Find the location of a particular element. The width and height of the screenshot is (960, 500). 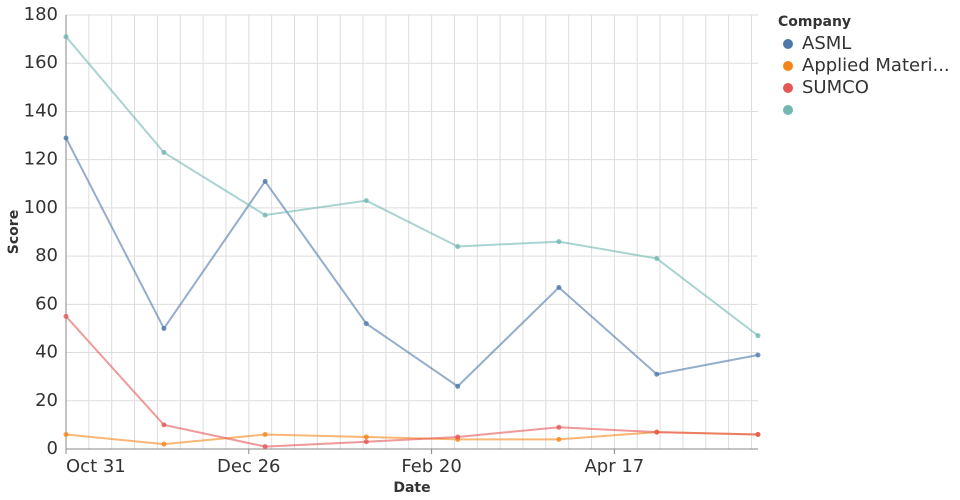

legend-label: ASML is located at coordinates (826, 43).